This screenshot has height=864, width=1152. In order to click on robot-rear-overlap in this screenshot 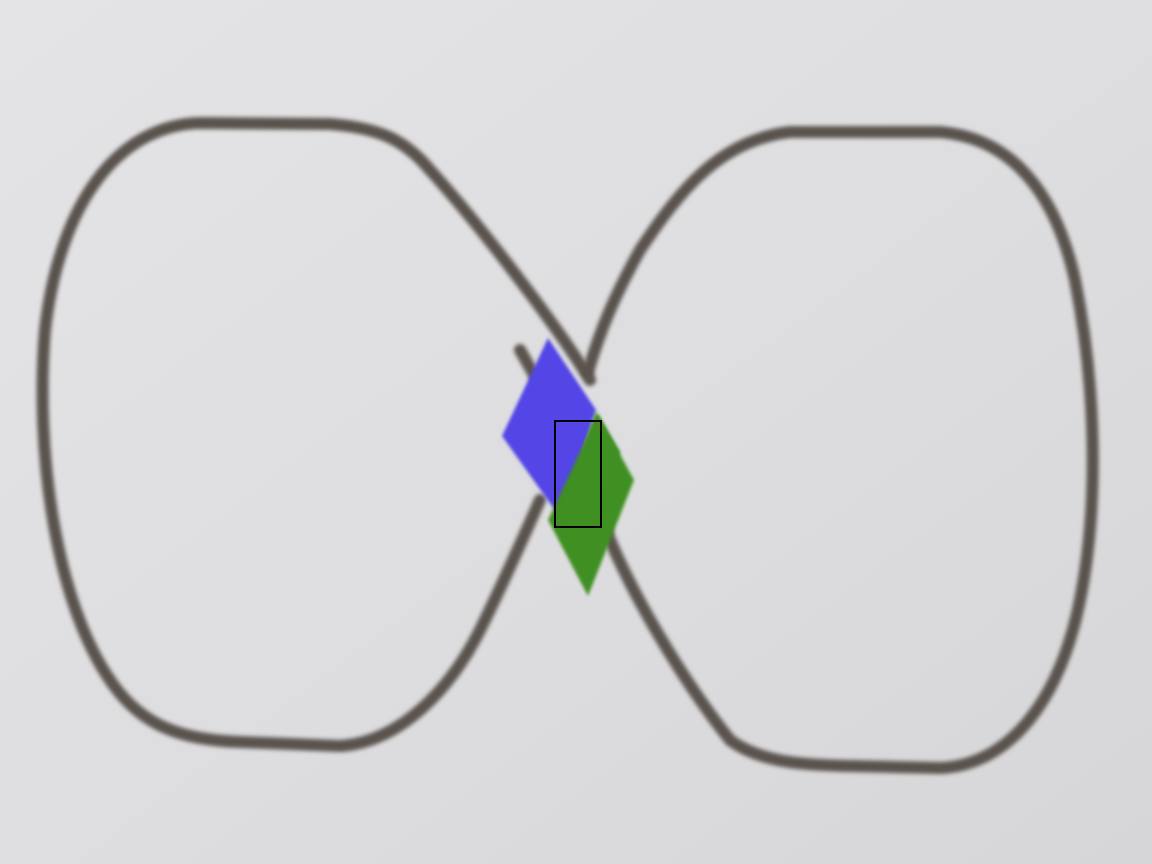, I will do `click(590, 476)`.